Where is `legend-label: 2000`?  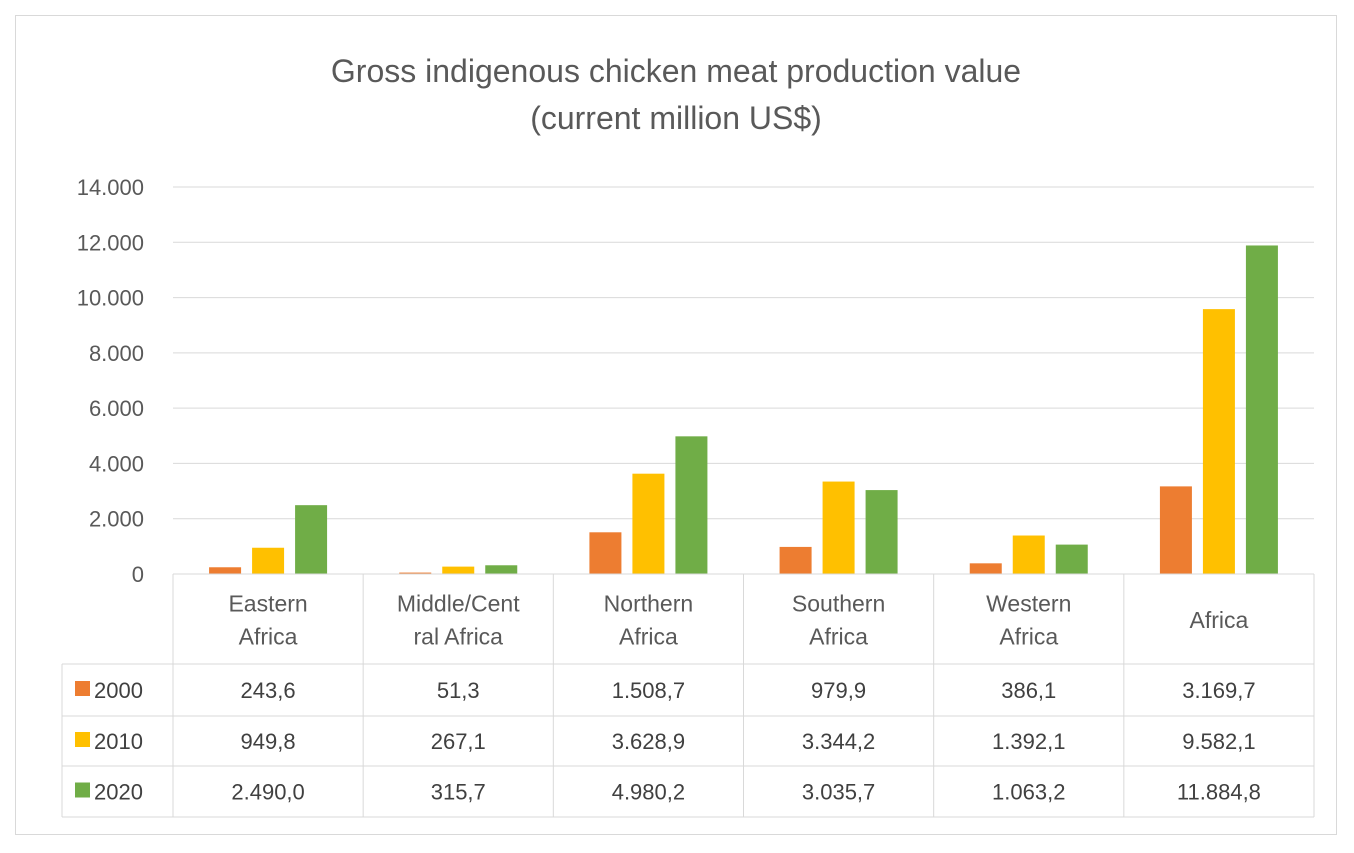
legend-label: 2000 is located at coordinates (118, 690).